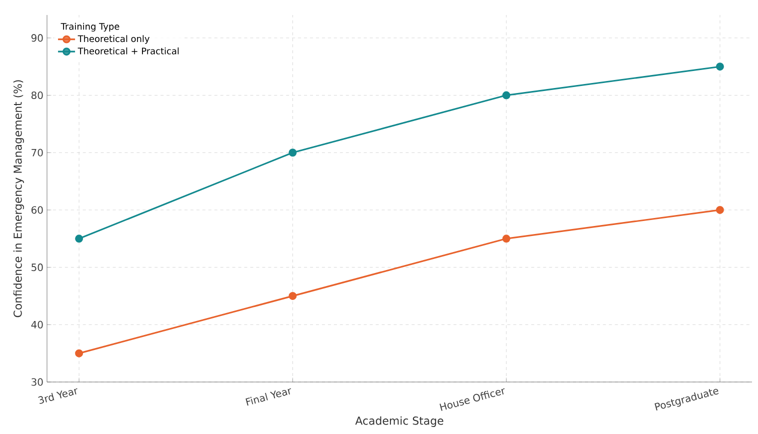 The width and height of the screenshot is (758, 434). What do you see at coordinates (37, 96) in the screenshot?
I see `y-tick-label: 80` at bounding box center [37, 96].